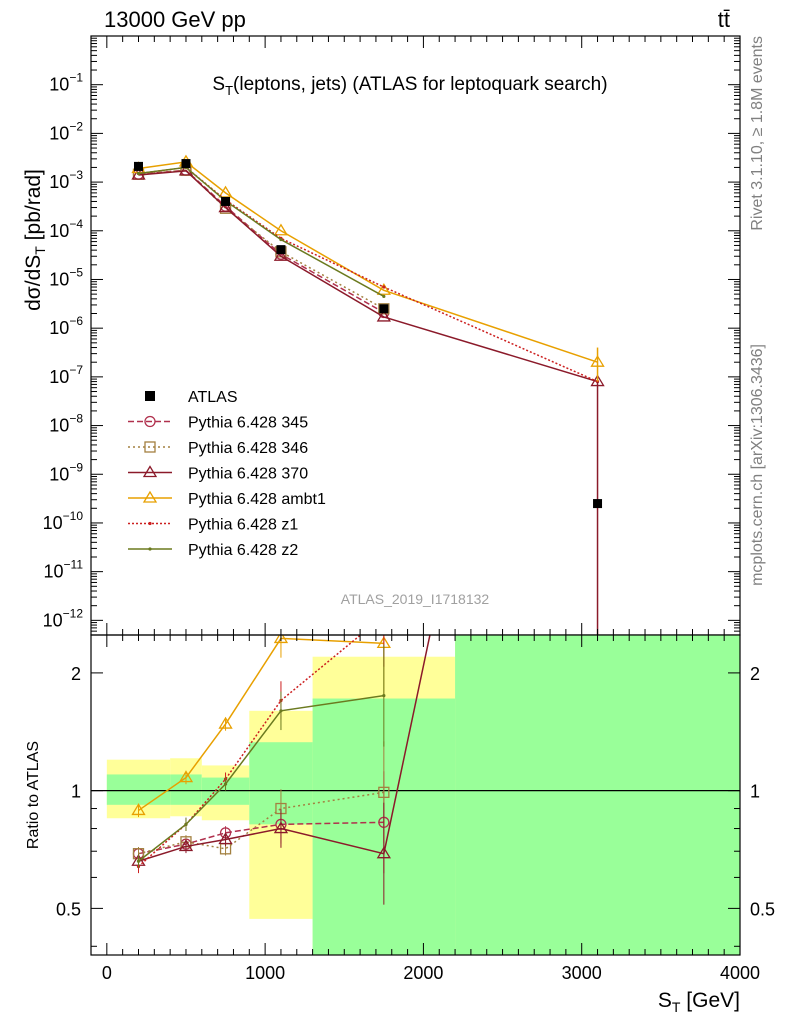 The width and height of the screenshot is (786, 1024). What do you see at coordinates (257, 499) in the screenshot?
I see `legend-label-3: Pythia 6.428 ambt1` at bounding box center [257, 499].